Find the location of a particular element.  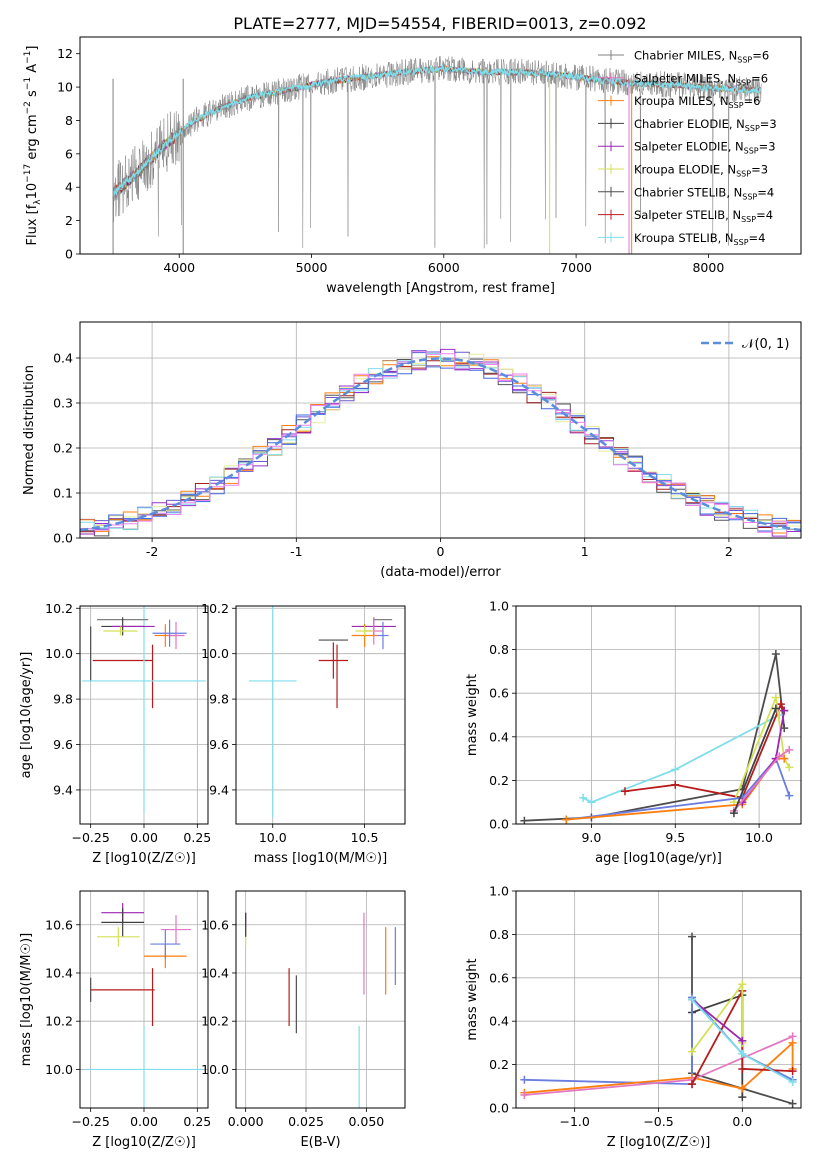

y-label-part: 10 is located at coordinates (32, 191).